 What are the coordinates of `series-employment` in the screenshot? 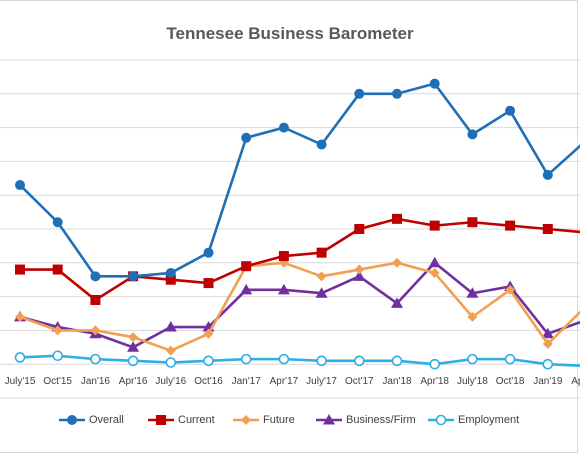 It's located at (297, 360).